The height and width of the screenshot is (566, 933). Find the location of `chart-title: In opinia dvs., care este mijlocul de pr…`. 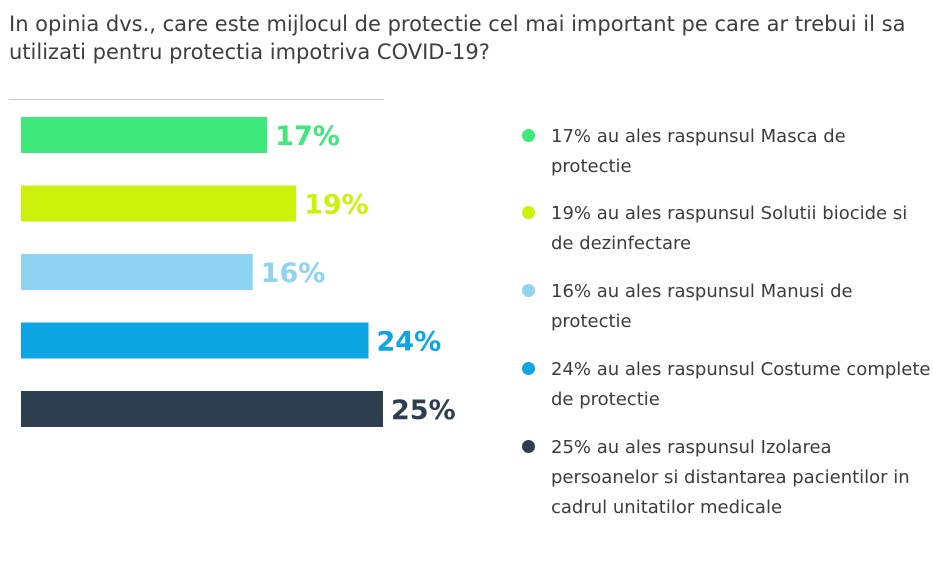

chart-title: In opinia dvs., care este mijlocul de pr… is located at coordinates (457, 38).